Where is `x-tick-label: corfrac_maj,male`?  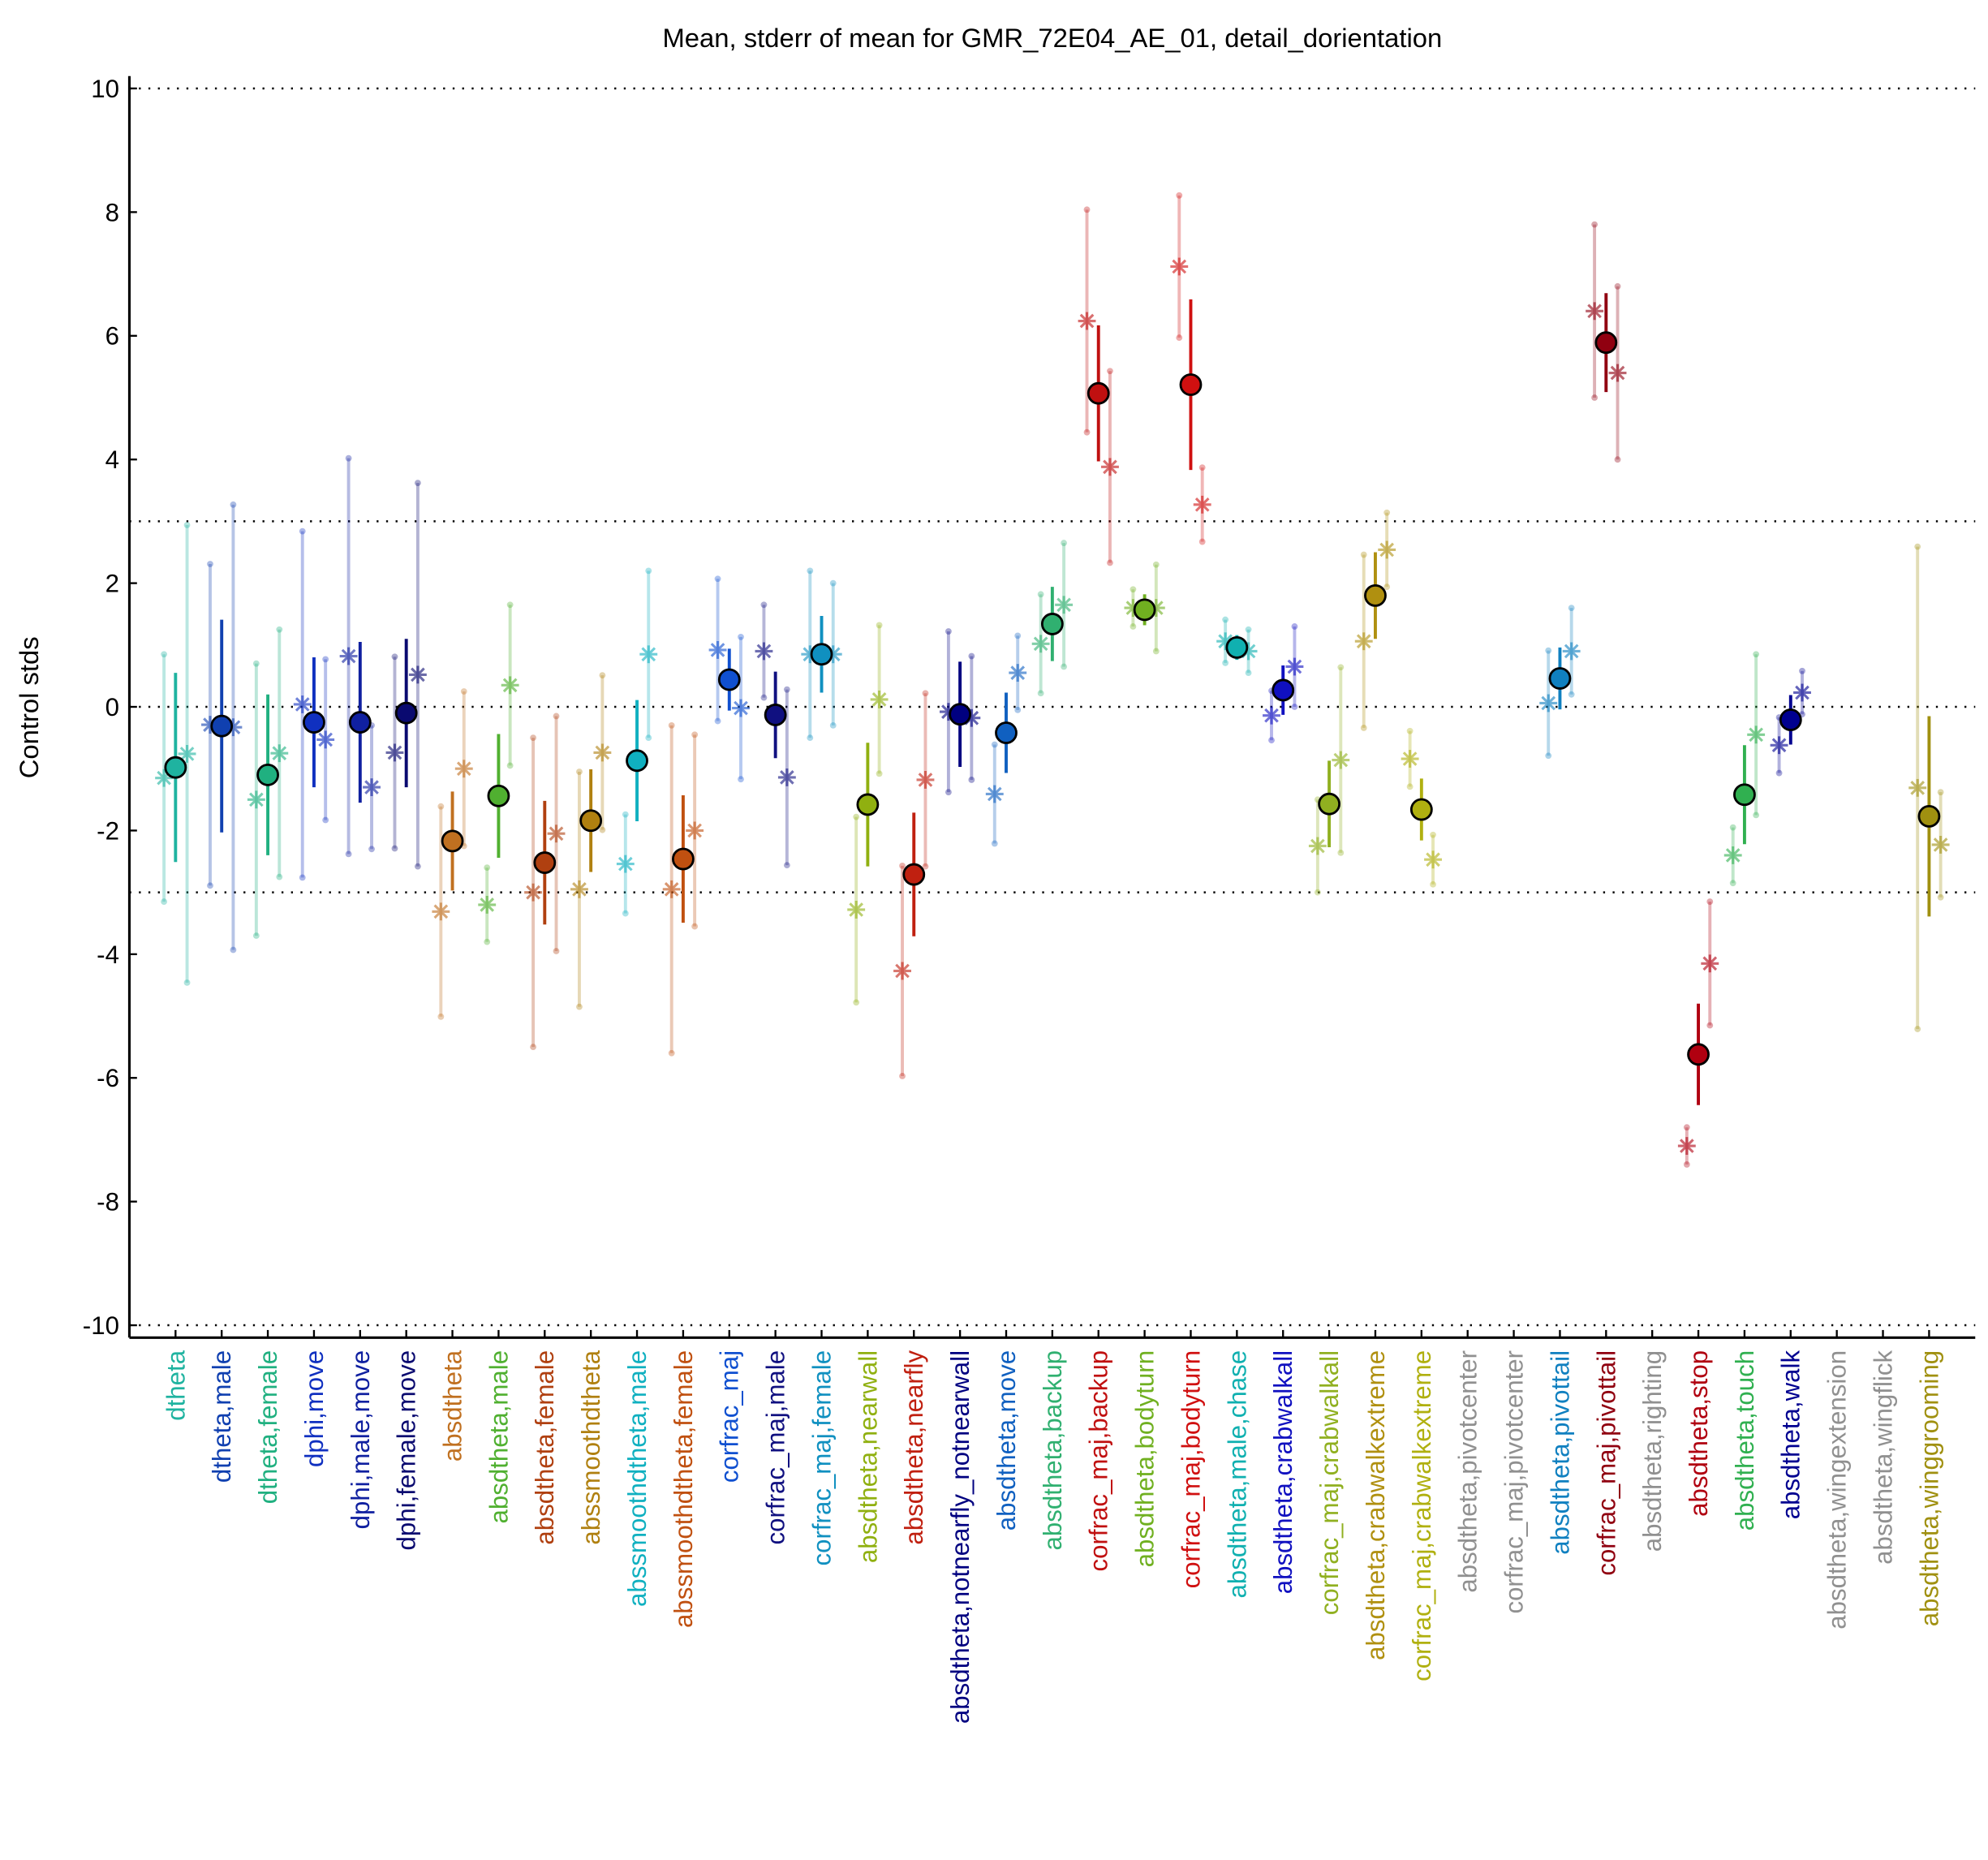 x-tick-label: corfrac_maj,male is located at coordinates (776, 1447).